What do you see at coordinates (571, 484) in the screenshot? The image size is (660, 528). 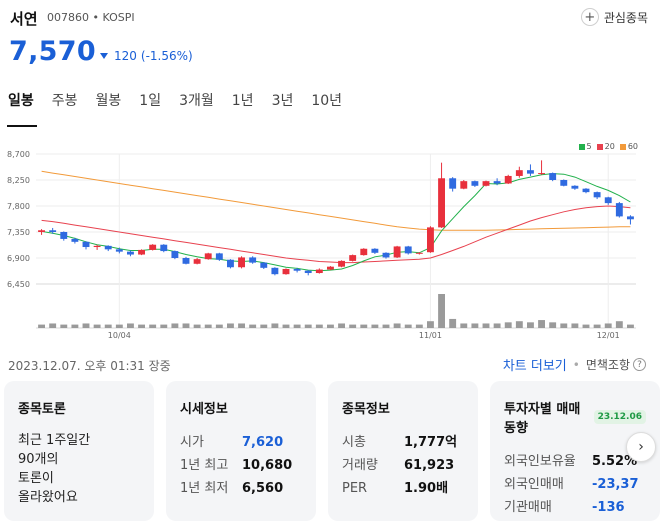 I see `investor-row-foreign-trade: 외국인매매 -23,37` at bounding box center [571, 484].